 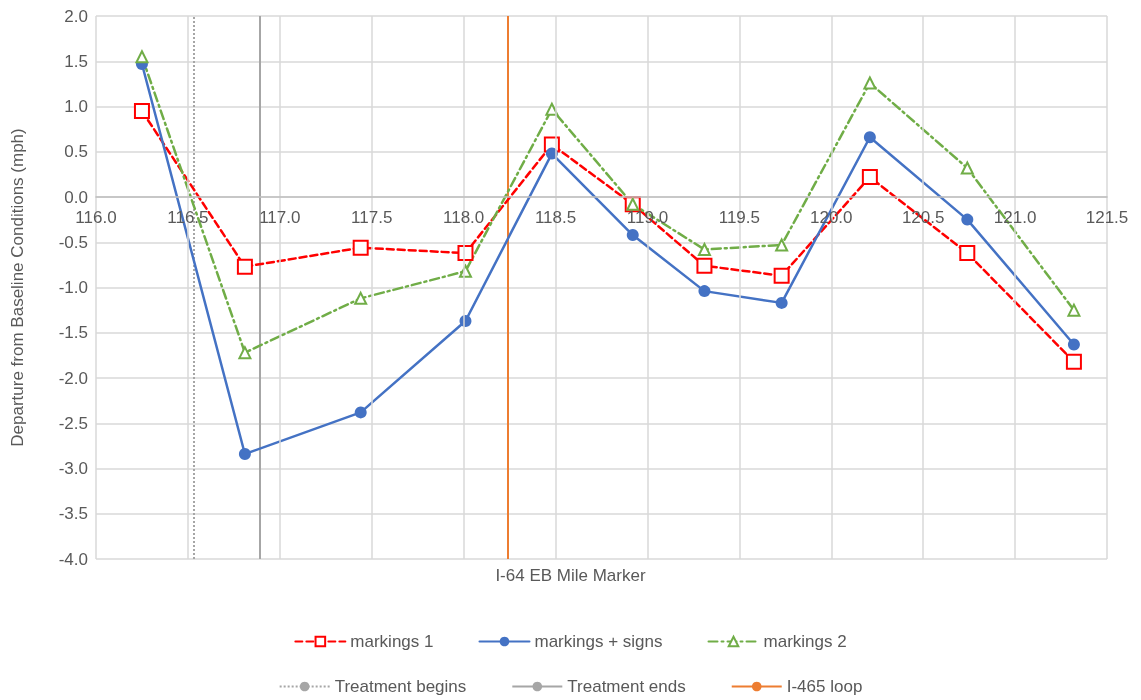 I want to click on legend-label: markings + signs, so click(x=598, y=641).